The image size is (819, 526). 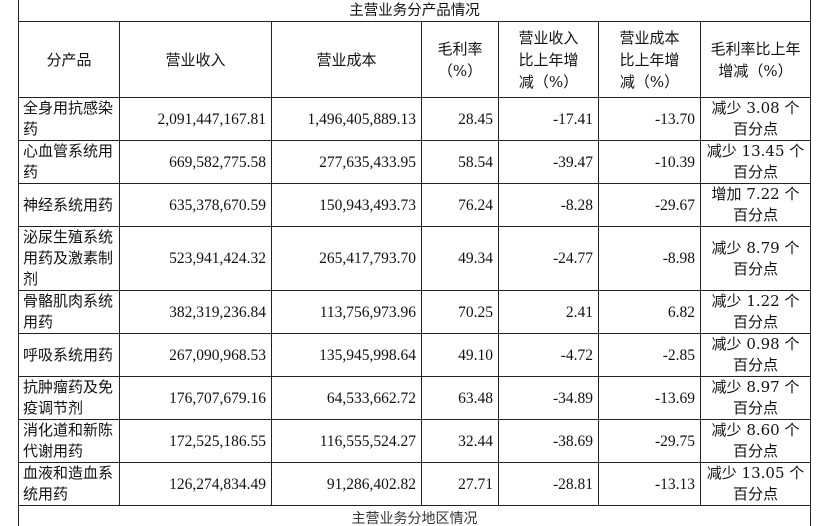 I want to click on header-revenue: 营业收入, so click(x=196, y=60).